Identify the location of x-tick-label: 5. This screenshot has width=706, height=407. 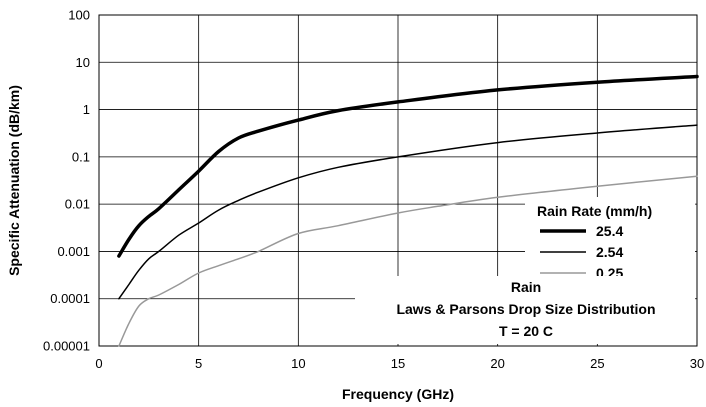
(198, 363).